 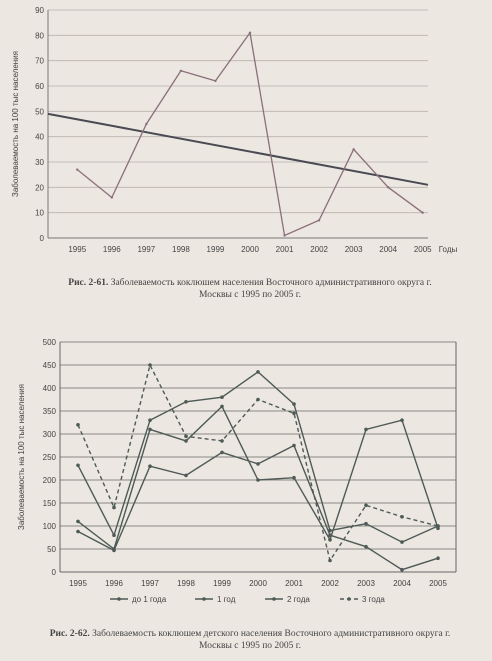 I want to click on y-tick-label: 10, so click(x=39, y=213).